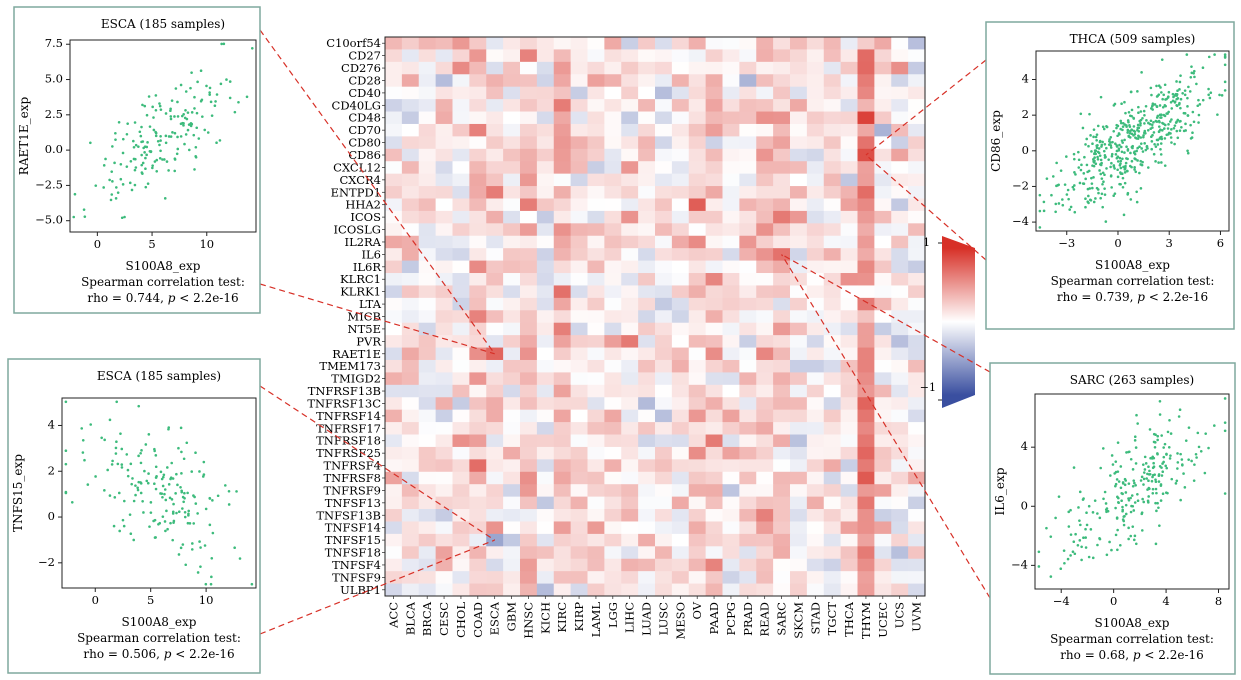  Describe the element at coordinates (883, 620) in the screenshot. I see `heatmap-cancer-label: UCEC` at that location.